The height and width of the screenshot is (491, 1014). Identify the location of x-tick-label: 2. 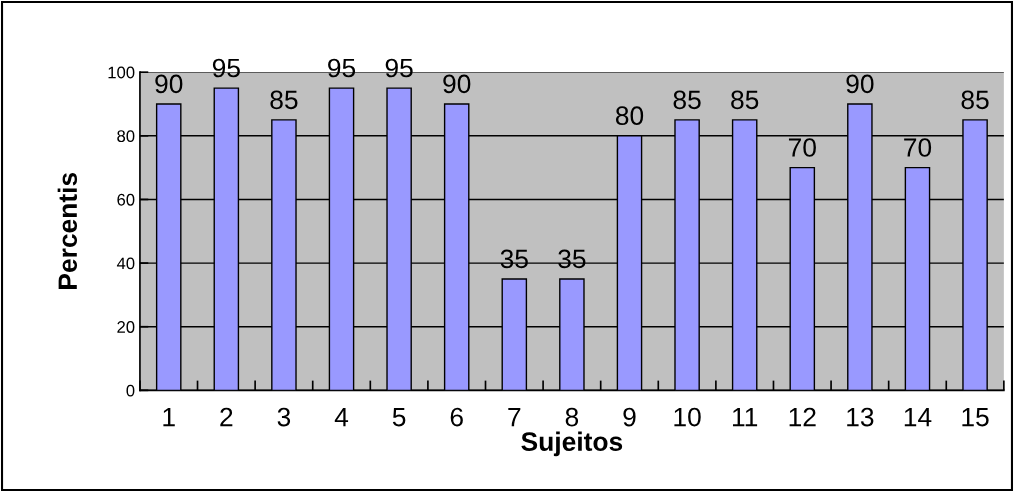
(226, 417).